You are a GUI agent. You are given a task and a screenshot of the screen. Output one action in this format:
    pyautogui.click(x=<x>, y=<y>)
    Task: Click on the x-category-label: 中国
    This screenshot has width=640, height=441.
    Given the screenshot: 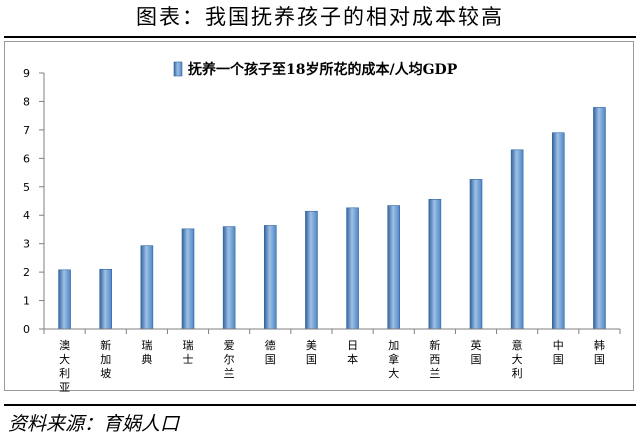 What is the action you would take?
    pyautogui.click(x=558, y=352)
    